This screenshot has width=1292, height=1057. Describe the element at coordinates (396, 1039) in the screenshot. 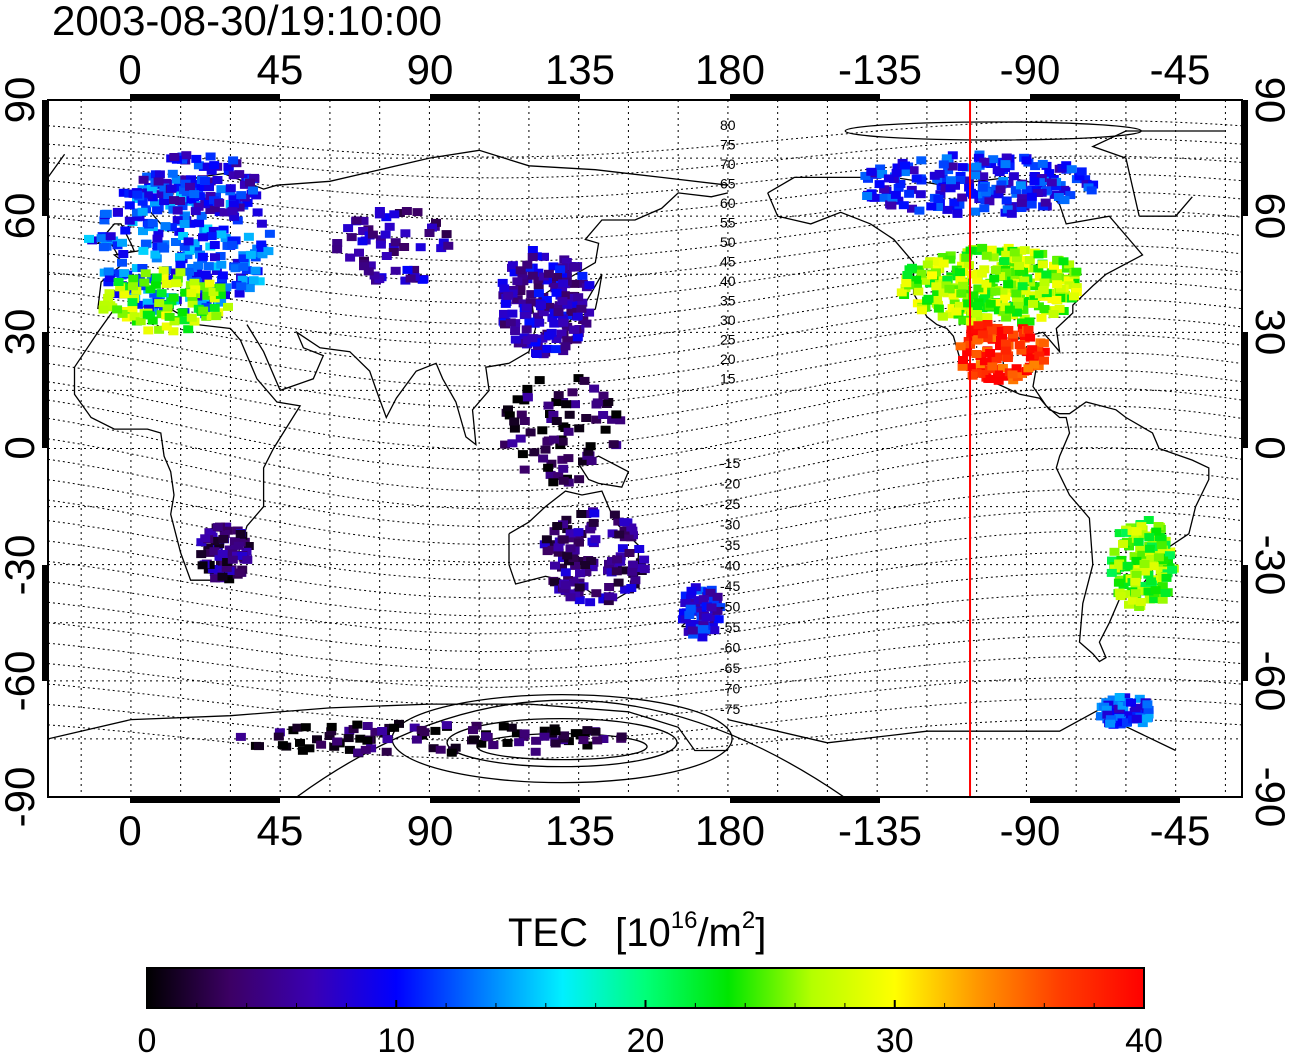

I see `colorbar-tick-label: 10` at that location.